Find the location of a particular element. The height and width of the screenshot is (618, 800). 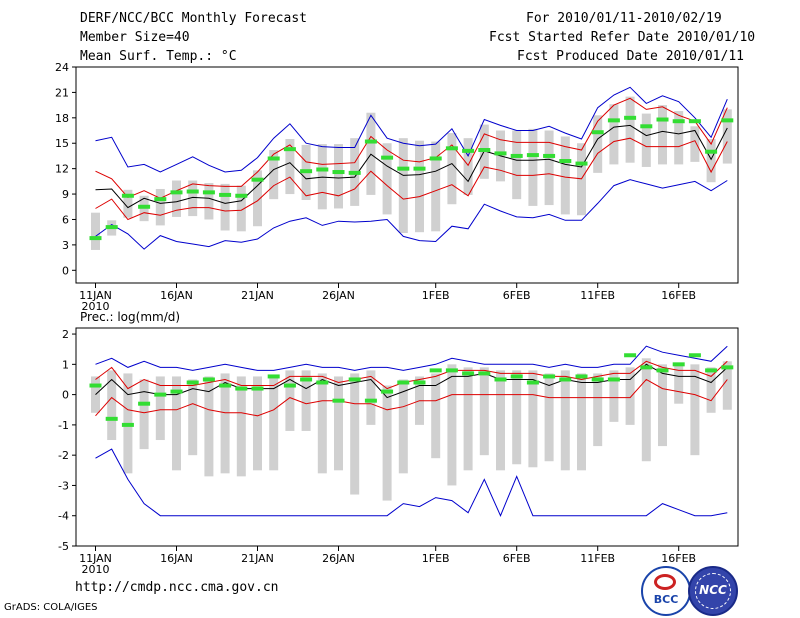

mean-line is located at coordinates (411, 381).